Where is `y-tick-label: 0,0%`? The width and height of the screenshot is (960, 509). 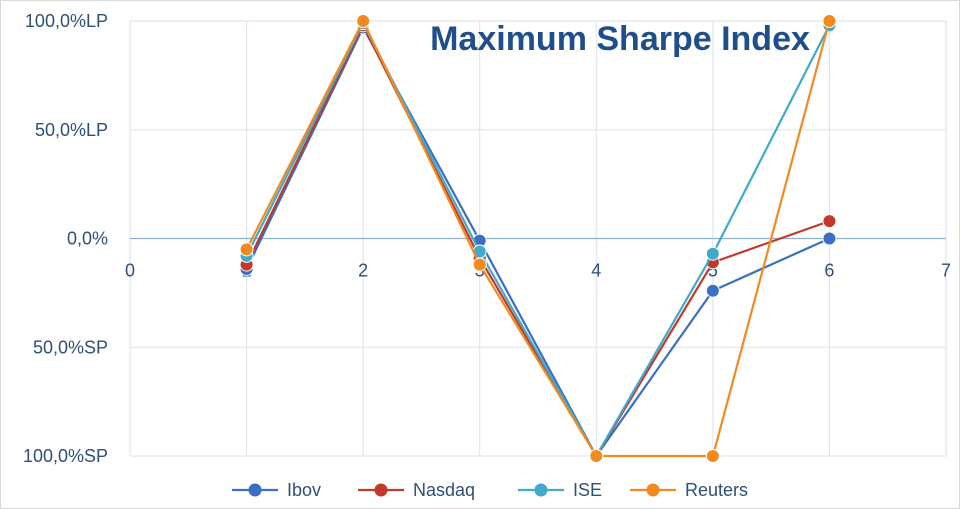 y-tick-label: 0,0% is located at coordinates (87, 239).